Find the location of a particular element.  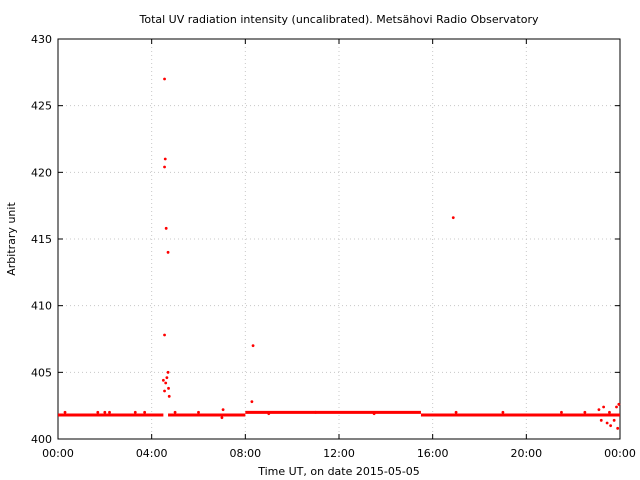

x-tick-label-4: 16:00 is located at coordinates (433, 453).